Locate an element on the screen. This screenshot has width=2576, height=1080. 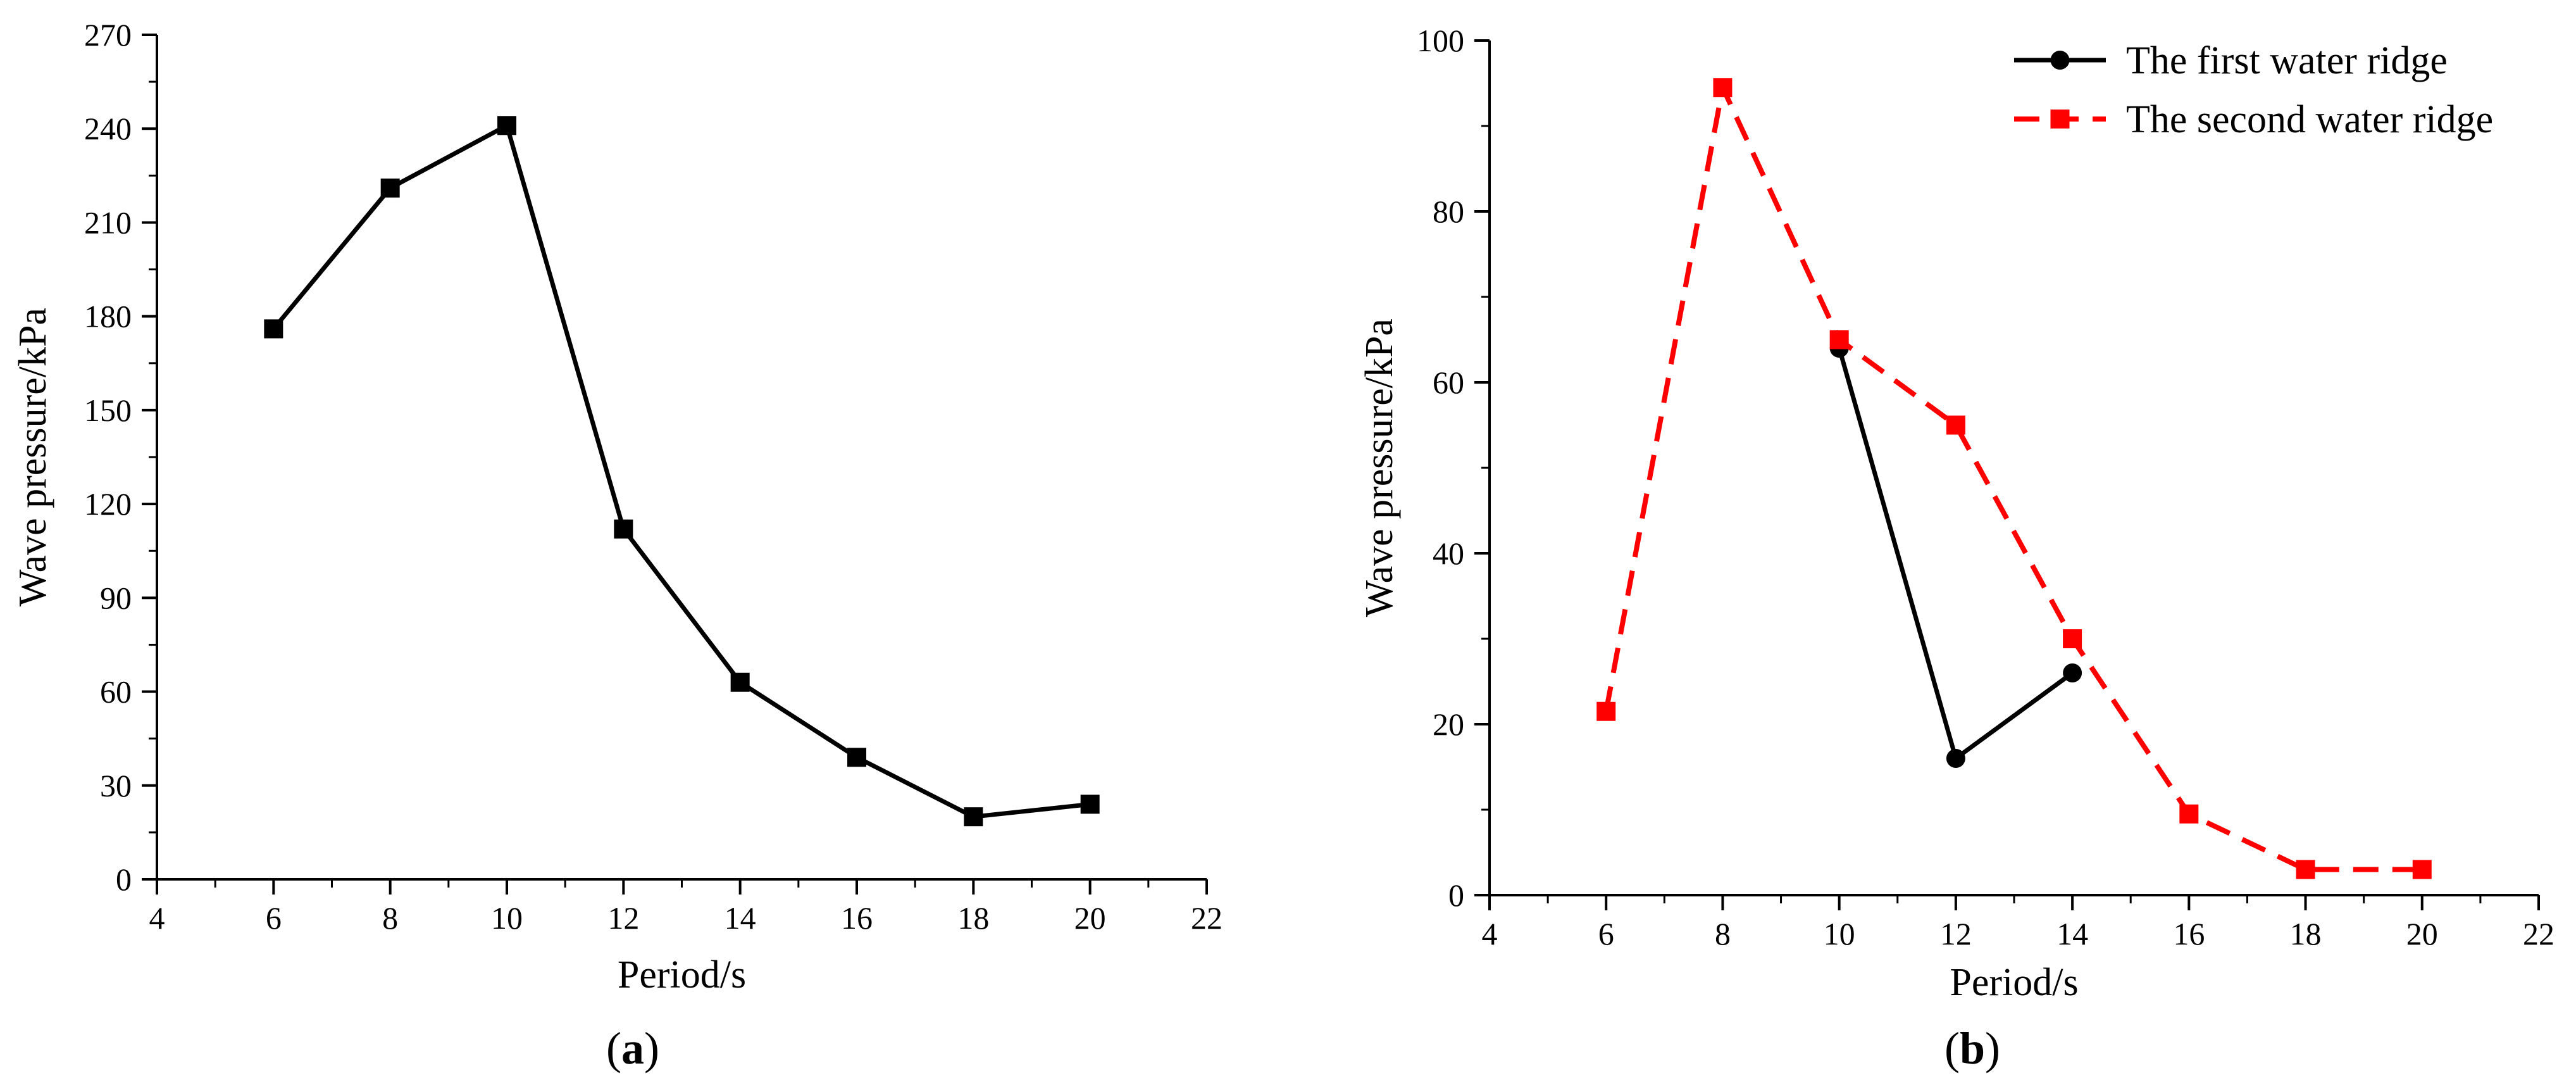
a-y-tick-label: 60 is located at coordinates (116, 692).